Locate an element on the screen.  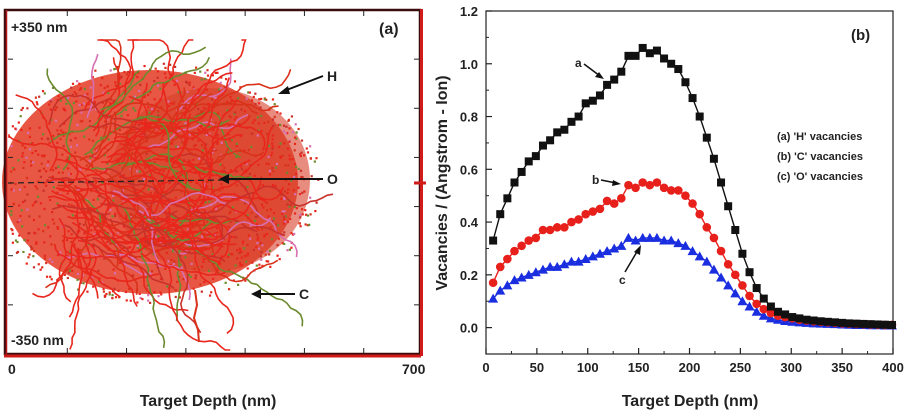
y-extent-bottom-label: -350 nm is located at coordinates (37, 340).